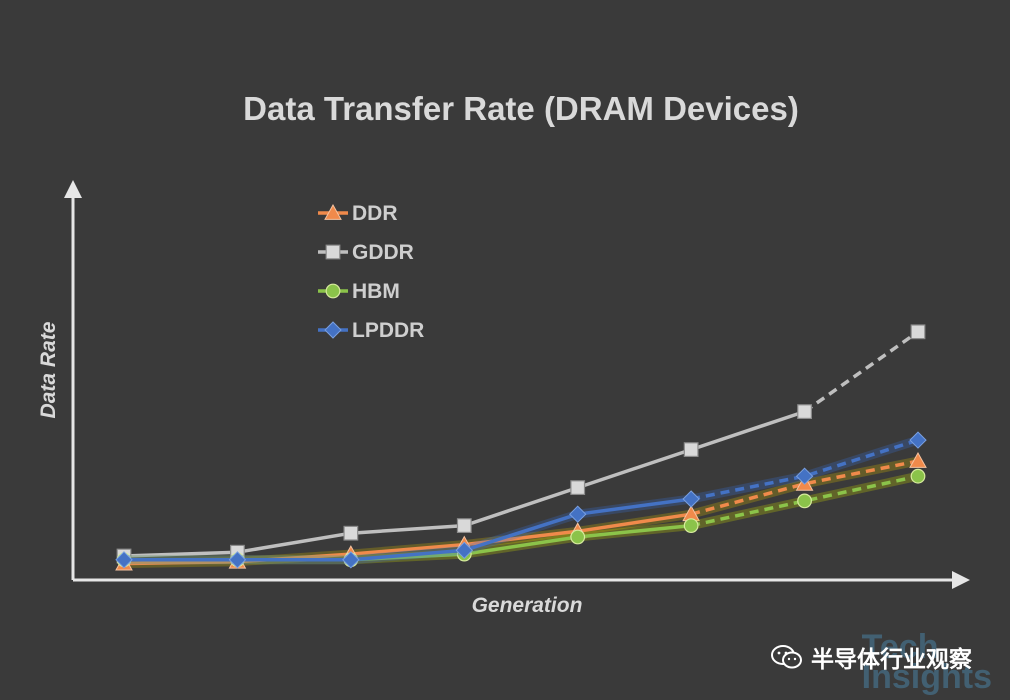 This screenshot has width=1010, height=700. I want to click on watermark-logo: Tech Insights, so click(926, 662).